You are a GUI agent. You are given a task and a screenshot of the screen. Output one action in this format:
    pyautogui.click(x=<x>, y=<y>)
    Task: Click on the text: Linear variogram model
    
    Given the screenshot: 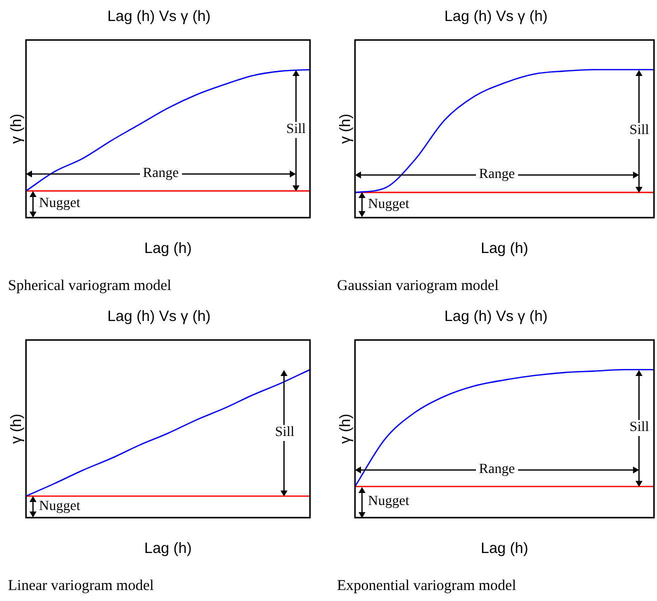 What is the action you would take?
    pyautogui.click(x=81, y=586)
    